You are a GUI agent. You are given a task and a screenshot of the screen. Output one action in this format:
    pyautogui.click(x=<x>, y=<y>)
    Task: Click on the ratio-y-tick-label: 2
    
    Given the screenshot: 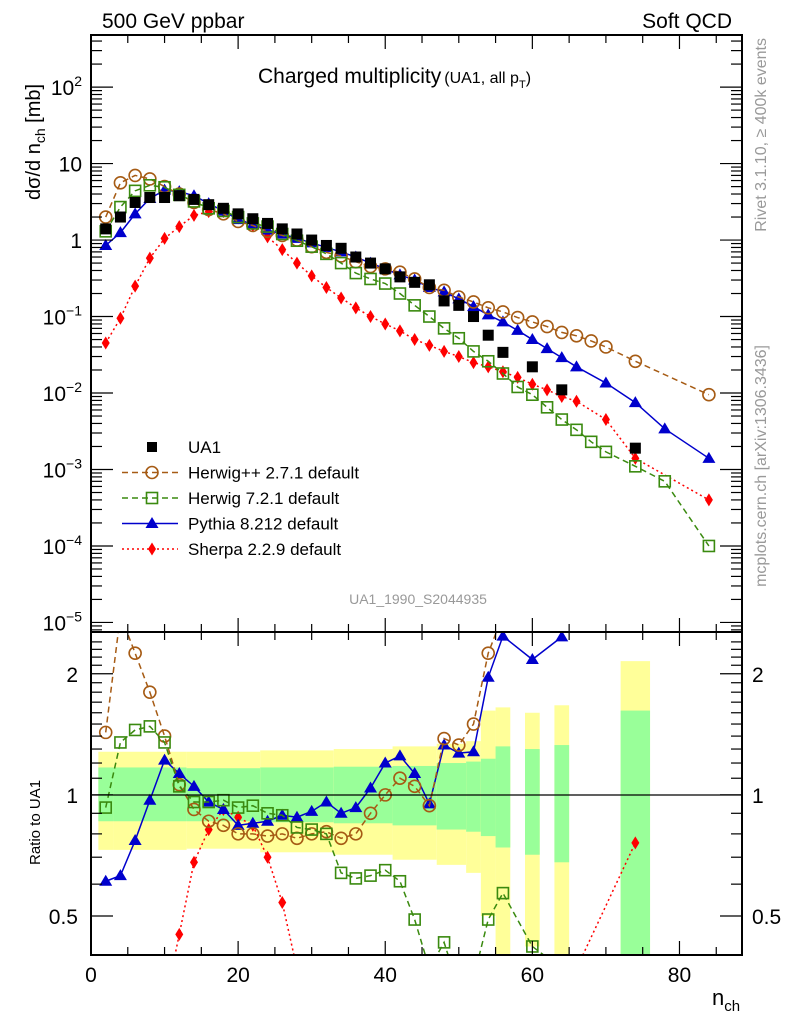 What is the action you would take?
    pyautogui.click(x=72, y=675)
    